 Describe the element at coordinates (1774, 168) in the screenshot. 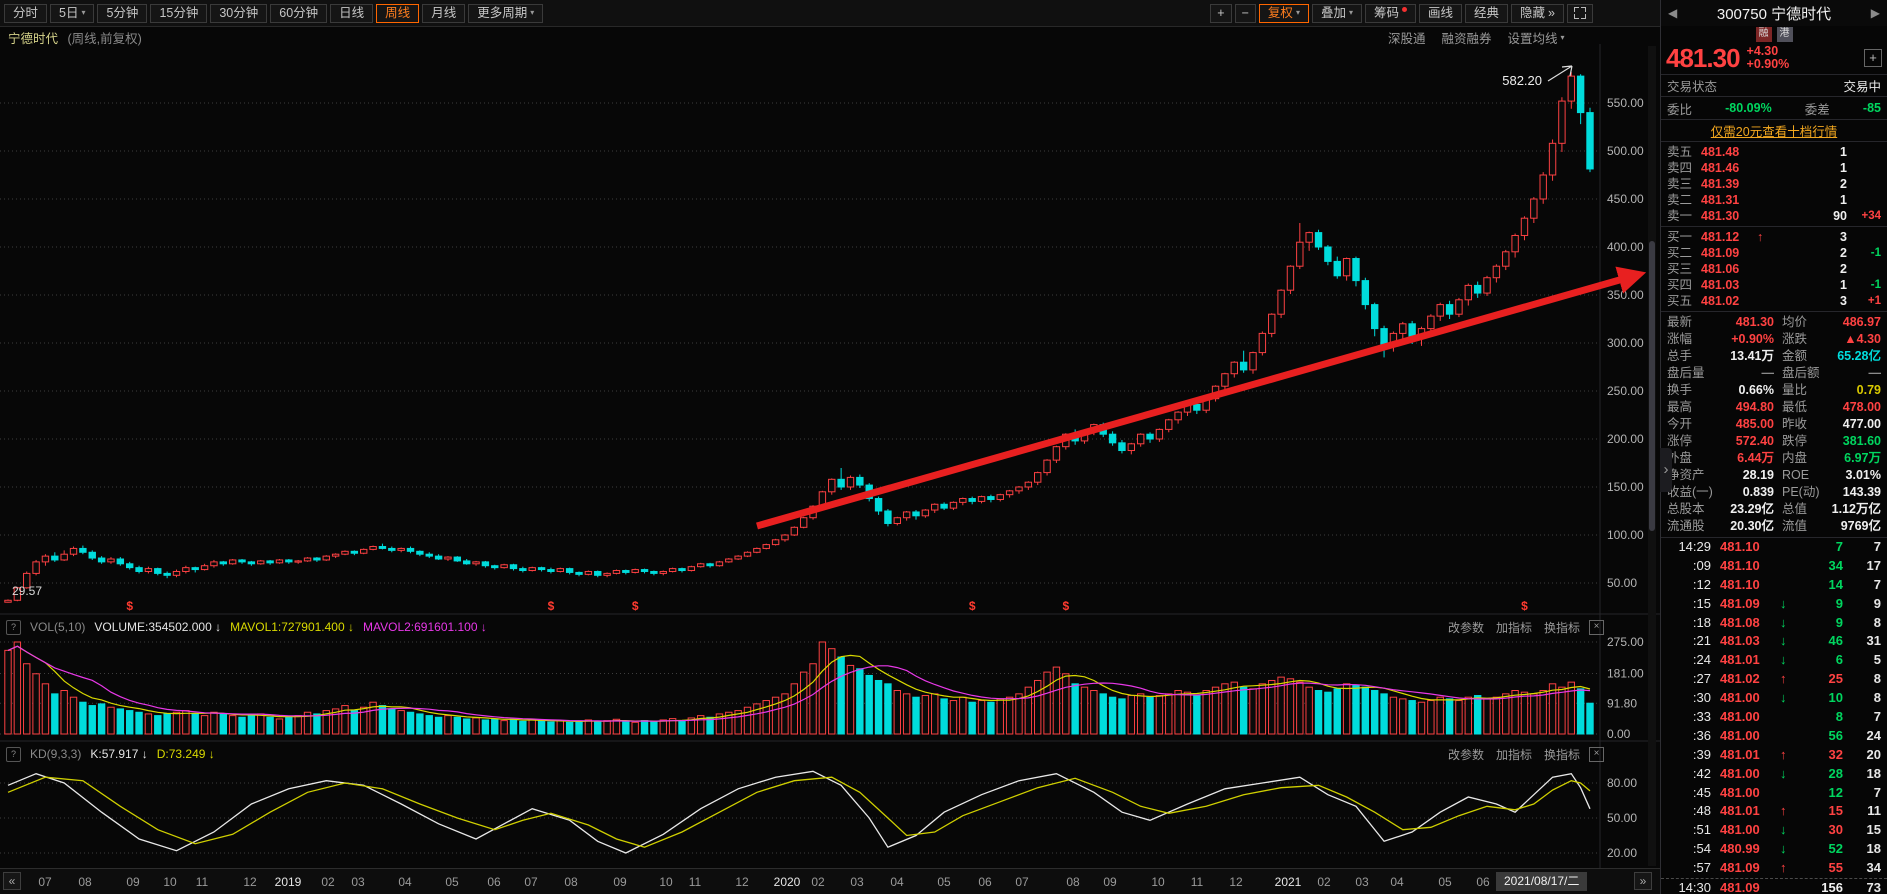

I see `ask-row: 卖四 481.46 1` at that location.